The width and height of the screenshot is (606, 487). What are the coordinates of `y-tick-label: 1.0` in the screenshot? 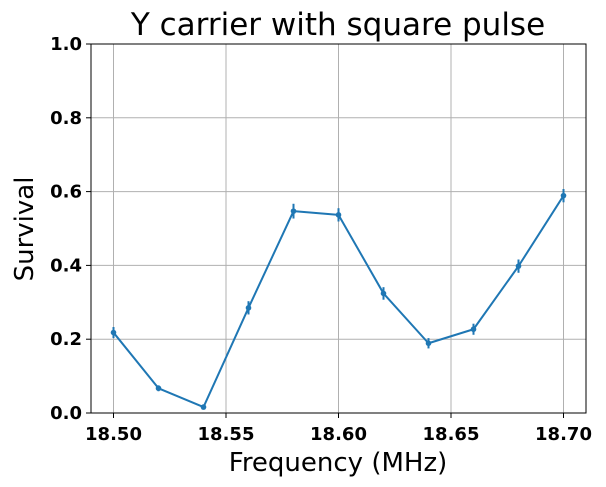 It's located at (66, 44).